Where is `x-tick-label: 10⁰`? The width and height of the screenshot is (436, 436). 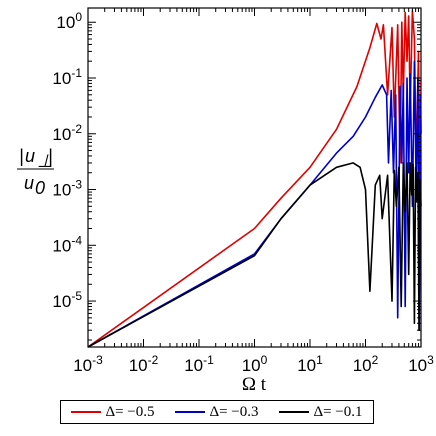
x-tick-label: 10⁰ is located at coordinates (255, 364).